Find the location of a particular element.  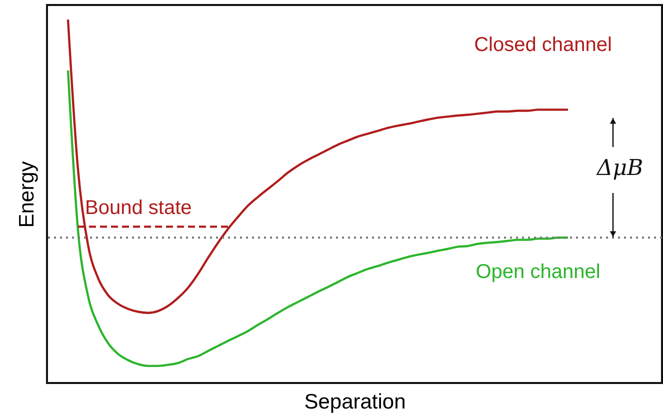

series-label: Open channel is located at coordinates (538, 272).